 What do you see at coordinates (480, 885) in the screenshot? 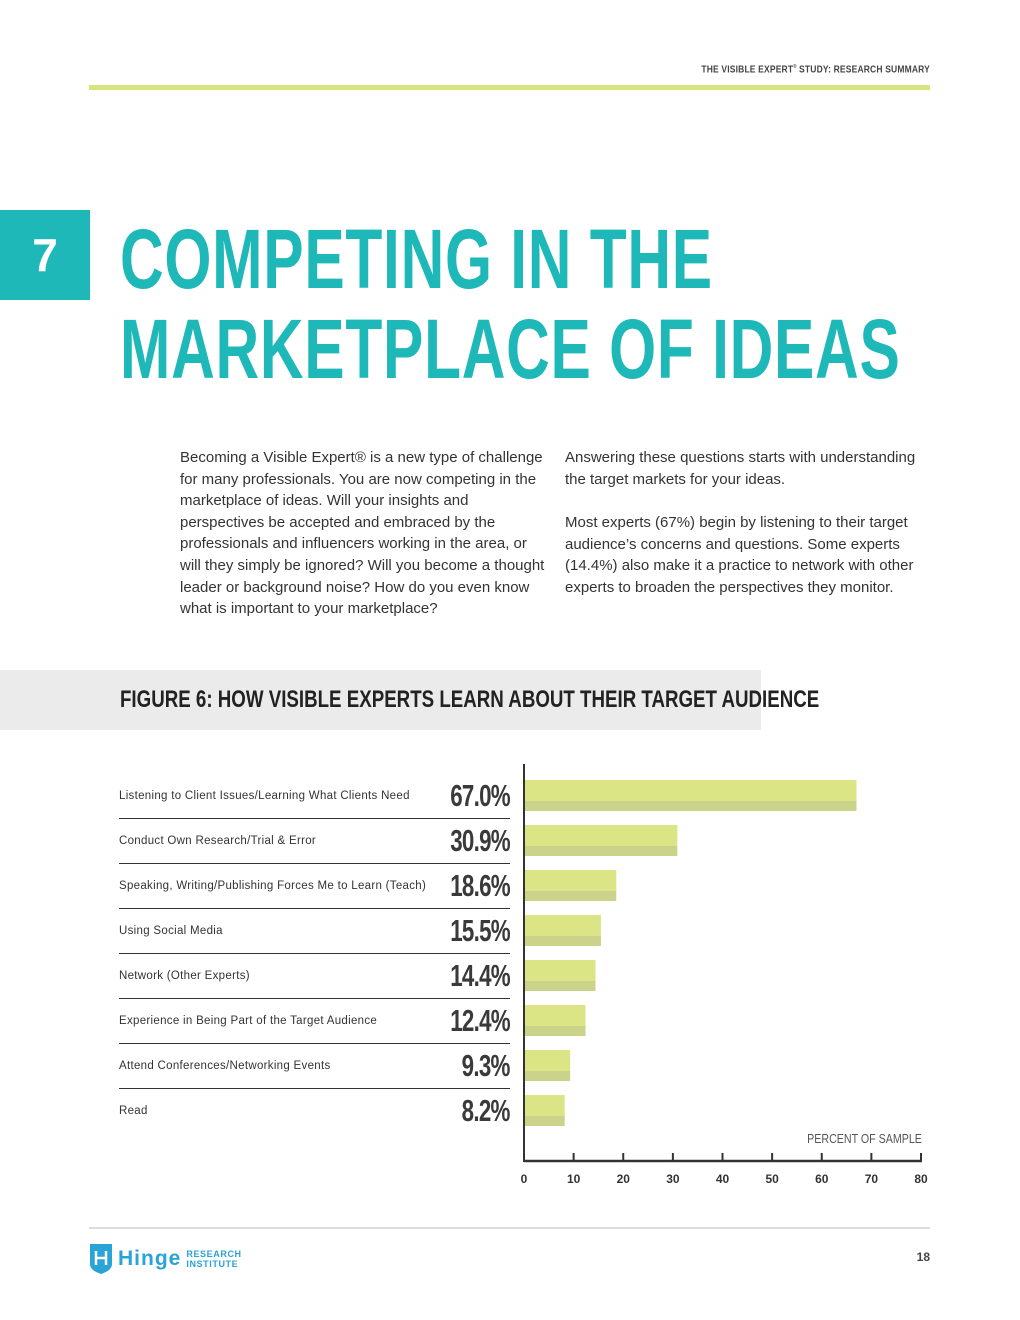
I see `value-label: 18.6%` at bounding box center [480, 885].